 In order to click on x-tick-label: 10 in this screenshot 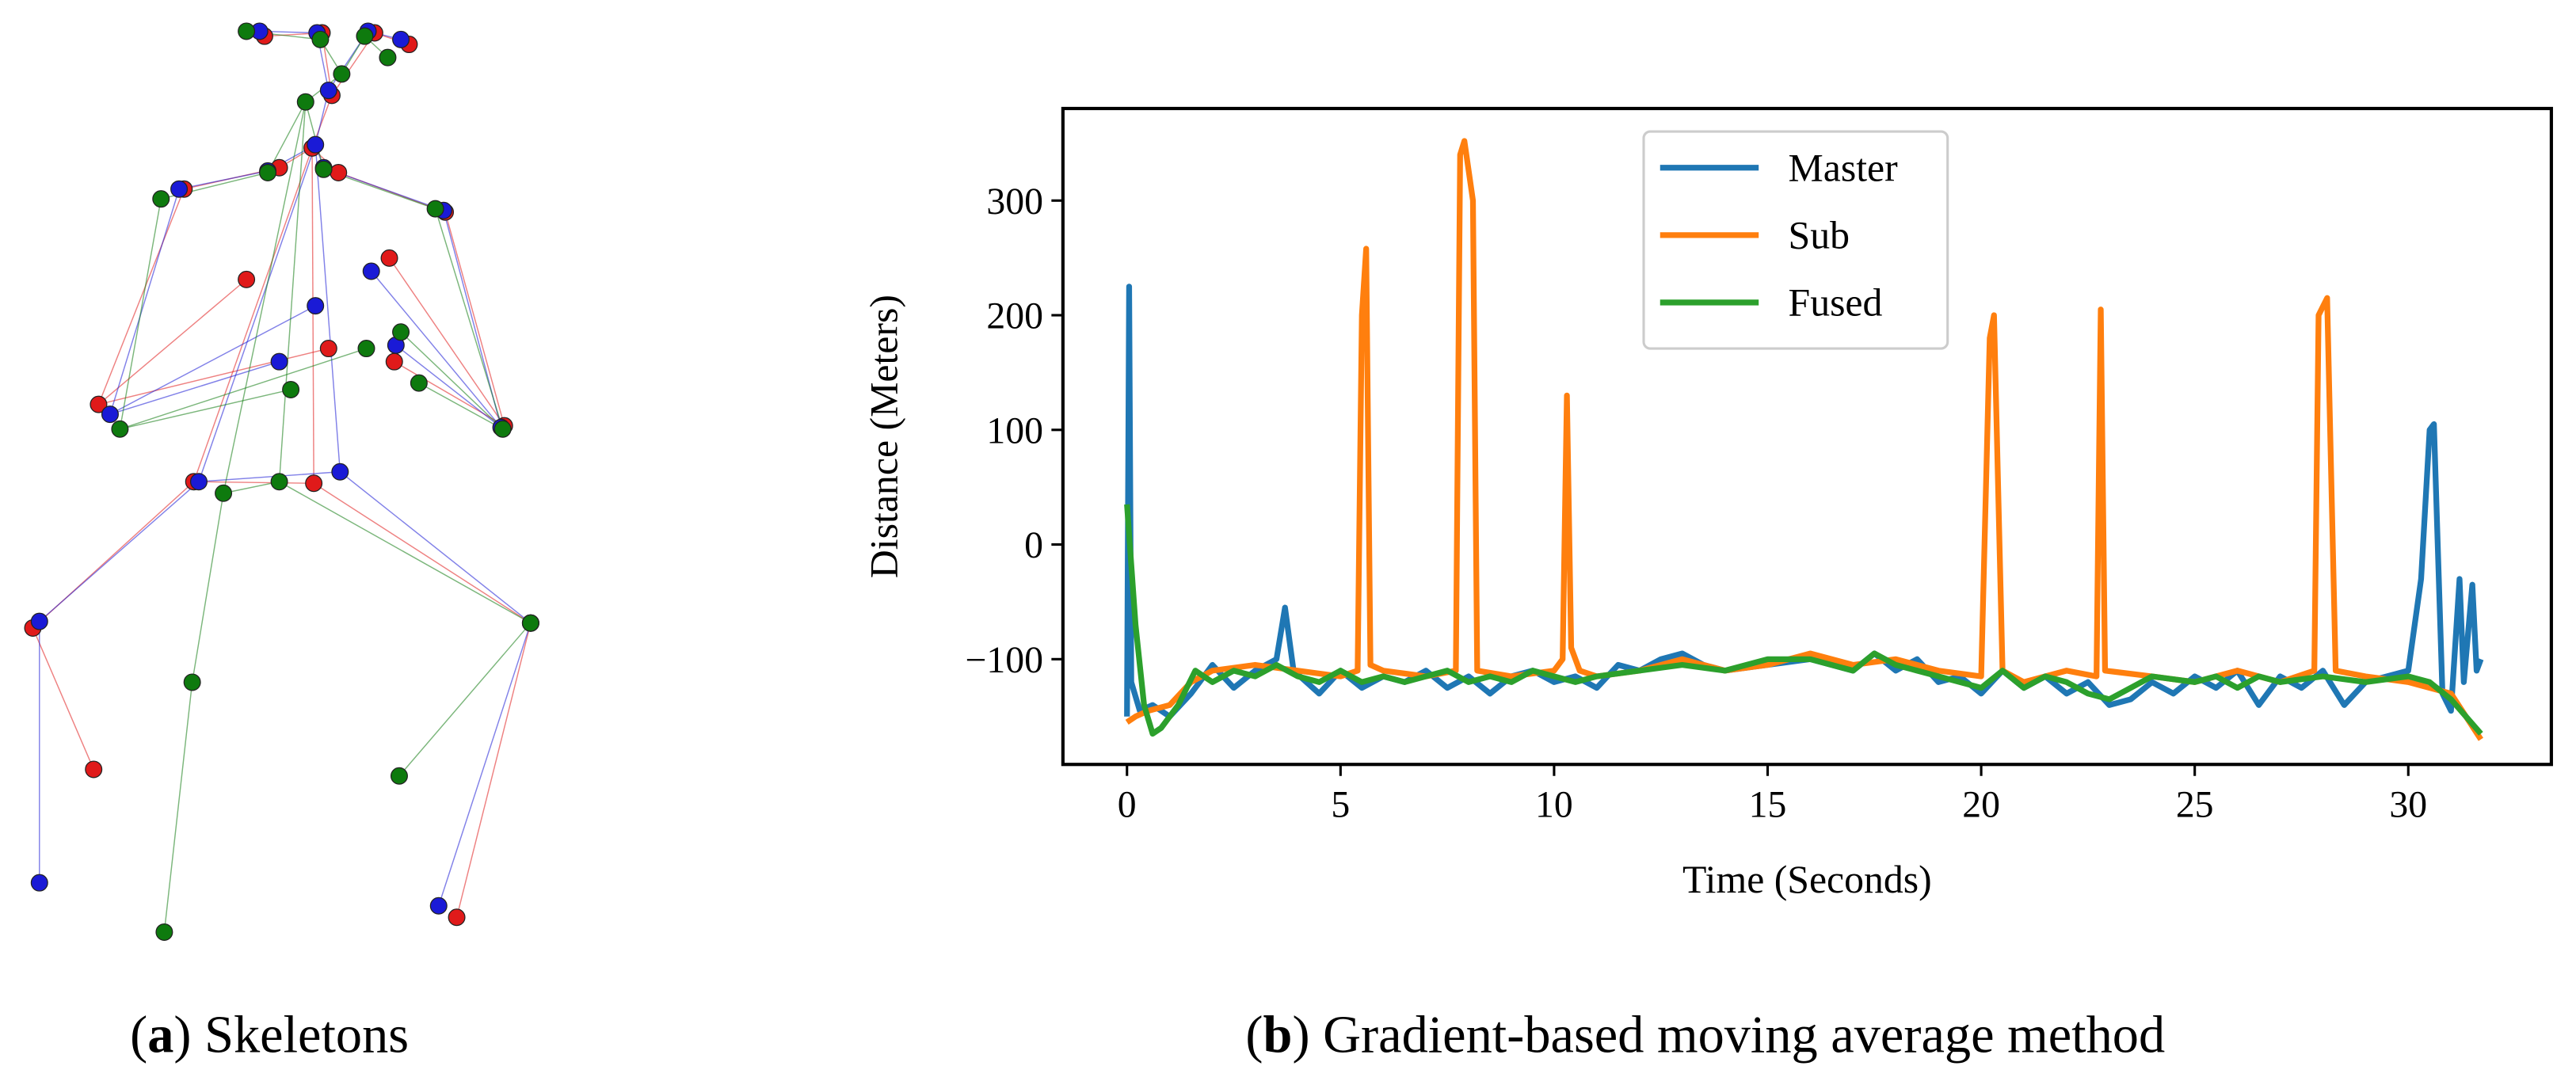, I will do `click(1554, 805)`.